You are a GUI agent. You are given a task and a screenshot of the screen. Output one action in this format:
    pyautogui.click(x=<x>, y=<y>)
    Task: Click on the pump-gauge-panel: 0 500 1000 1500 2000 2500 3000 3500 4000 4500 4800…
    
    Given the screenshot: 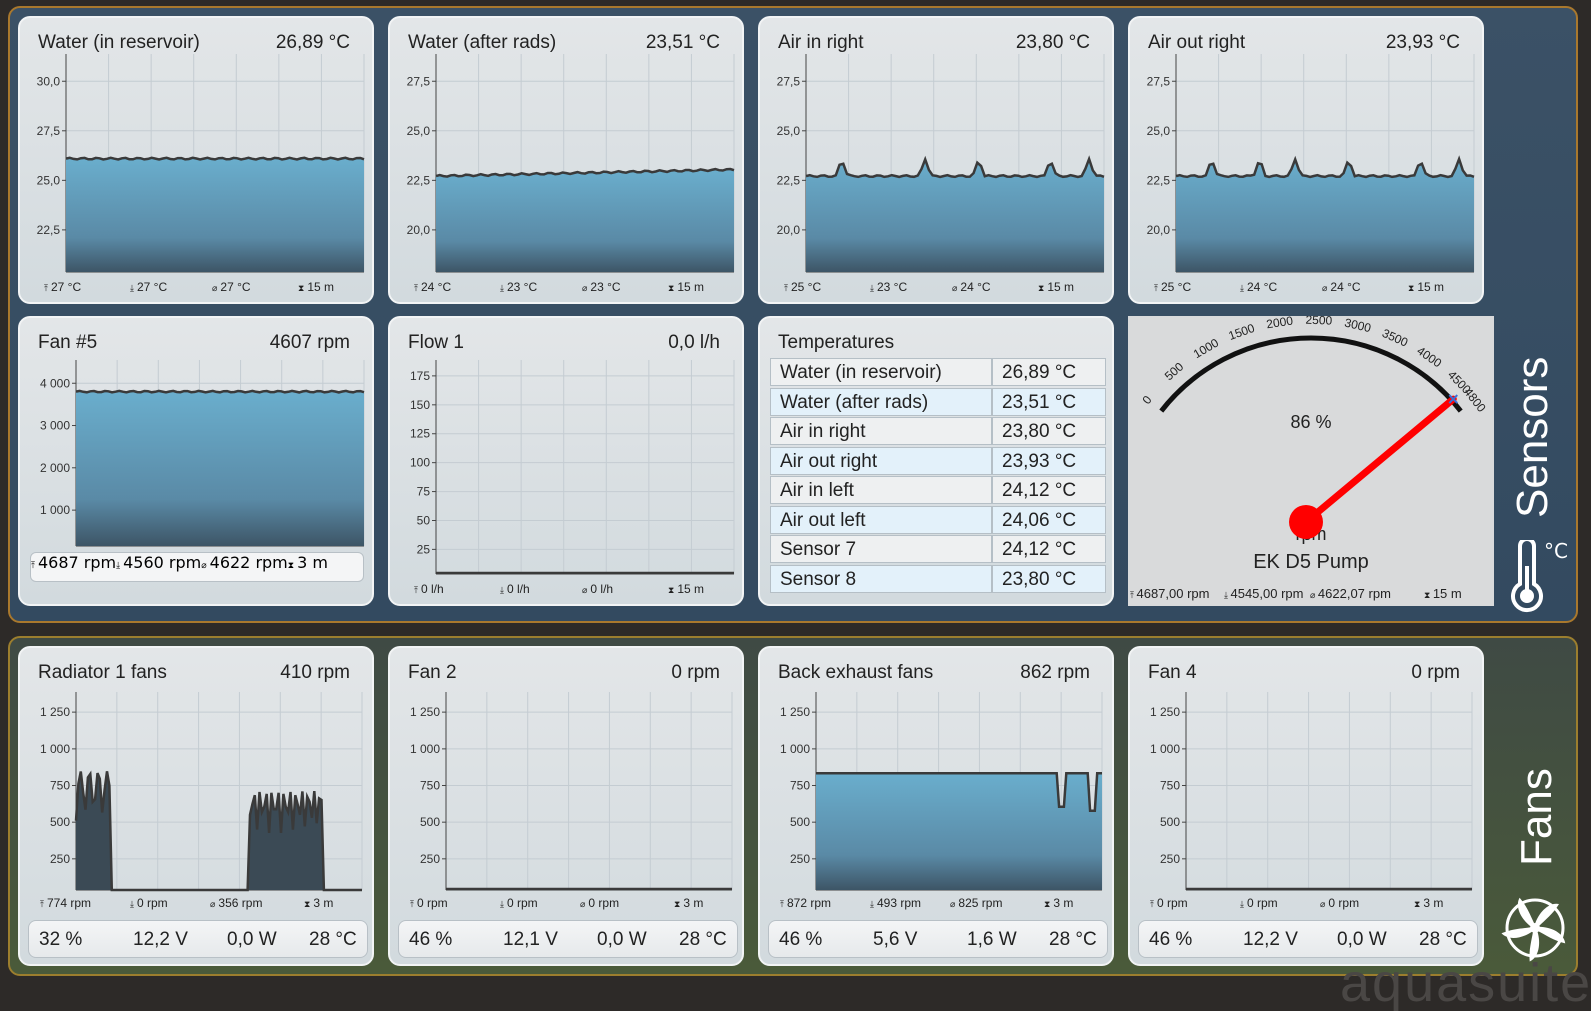 What is the action you would take?
    pyautogui.click(x=1311, y=461)
    